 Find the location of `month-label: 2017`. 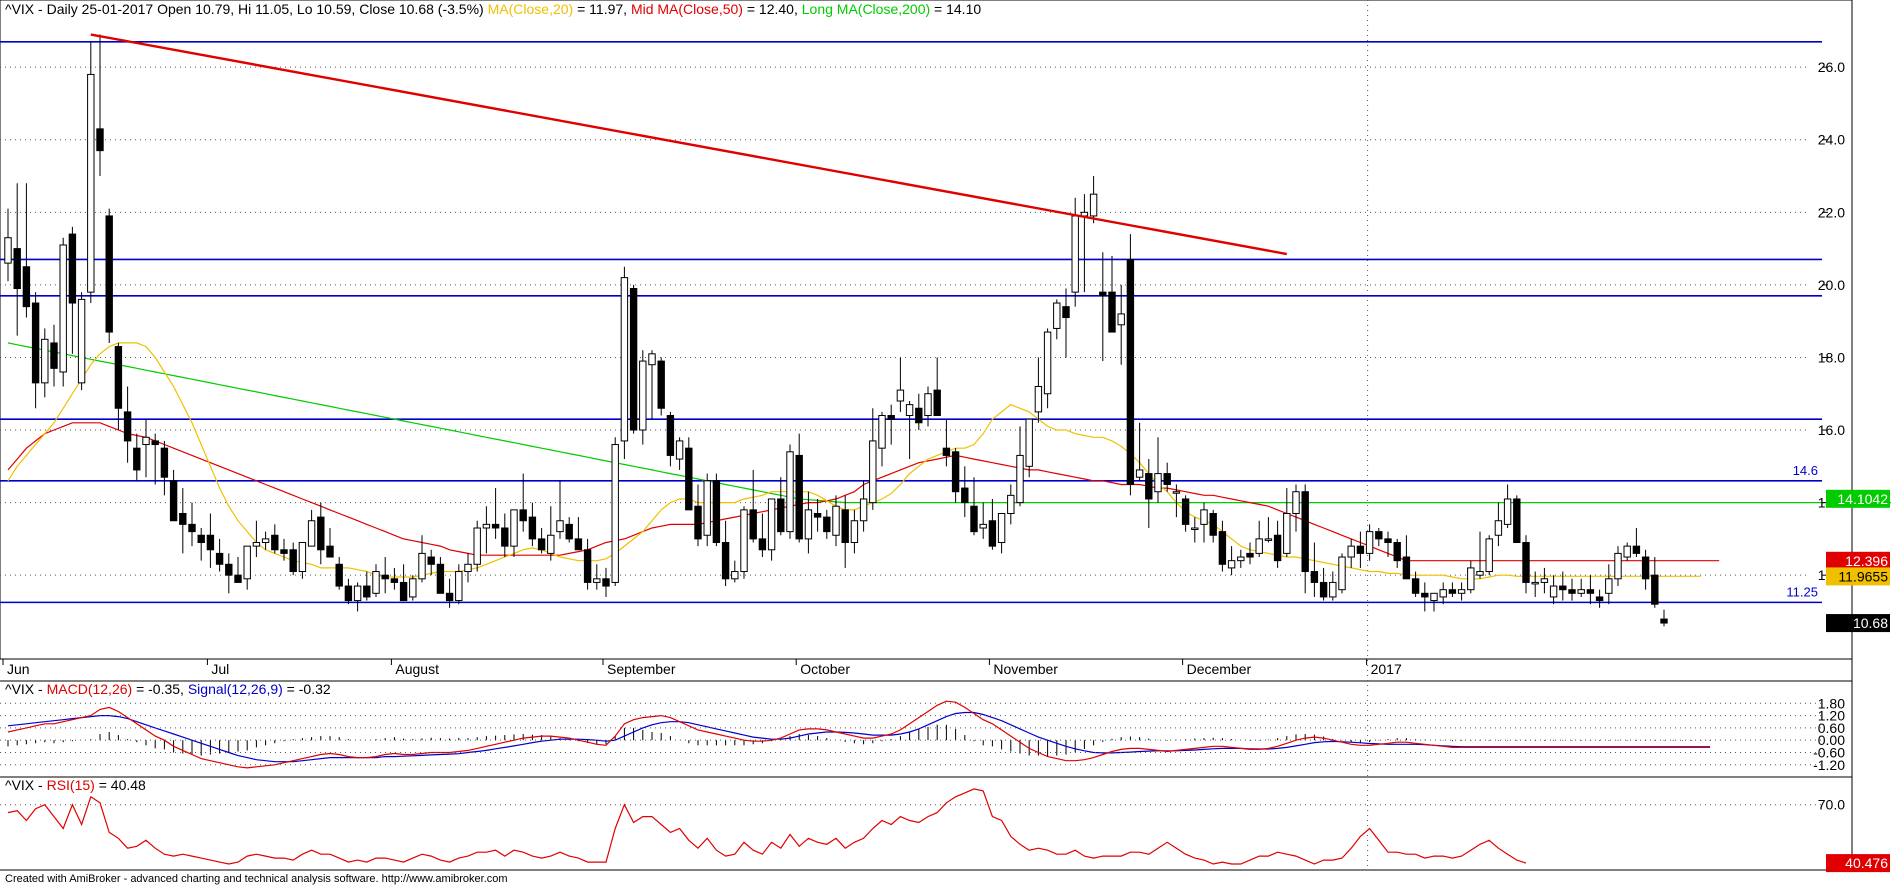

month-label: 2017 is located at coordinates (1386, 669).